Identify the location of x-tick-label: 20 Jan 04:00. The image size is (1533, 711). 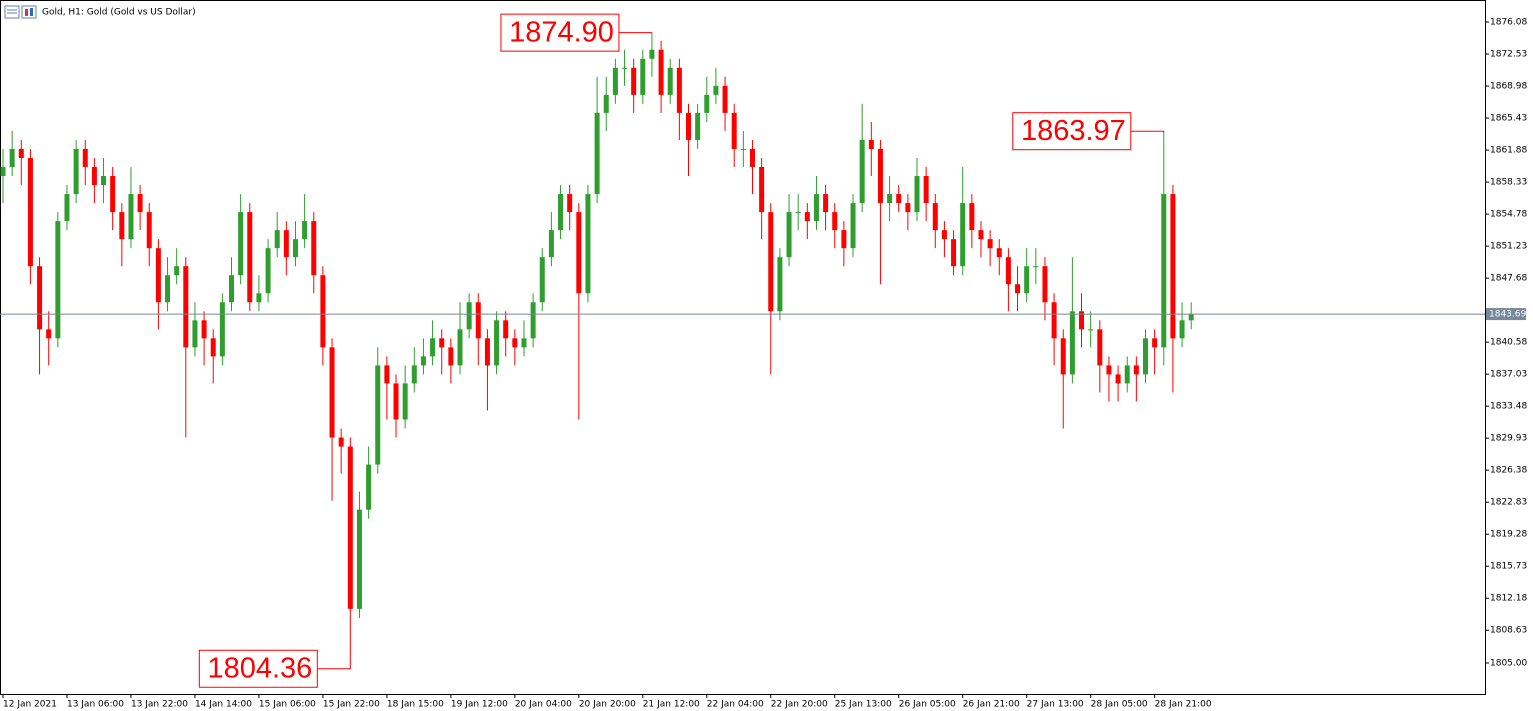
(543, 705).